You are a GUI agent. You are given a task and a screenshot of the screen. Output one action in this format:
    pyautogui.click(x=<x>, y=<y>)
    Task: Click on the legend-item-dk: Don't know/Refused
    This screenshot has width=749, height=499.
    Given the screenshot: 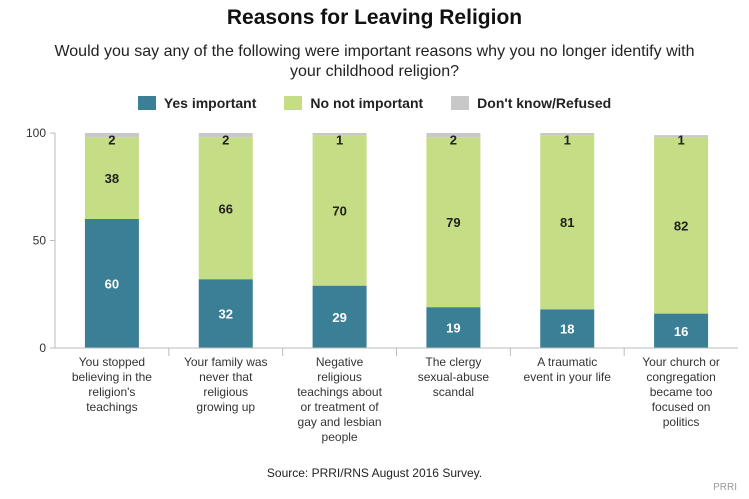 What is the action you would take?
    pyautogui.click(x=531, y=103)
    